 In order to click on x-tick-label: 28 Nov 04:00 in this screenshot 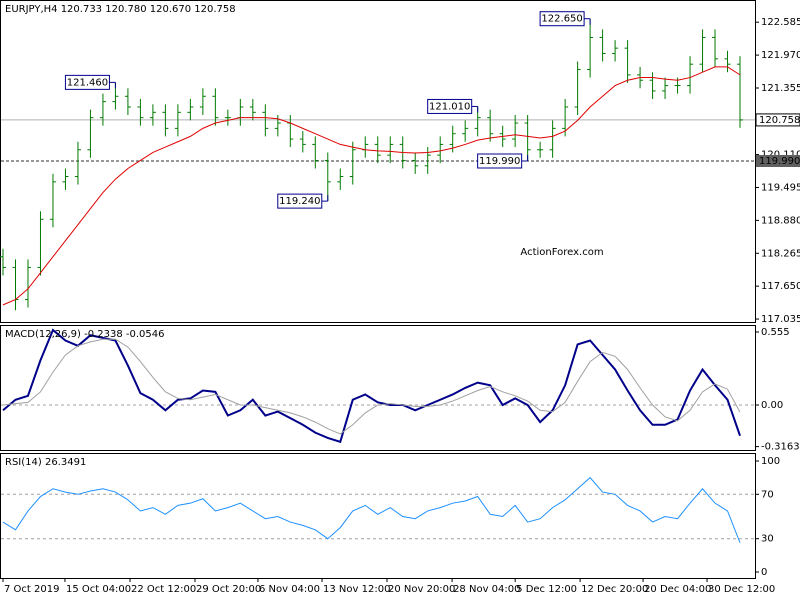, I will do `click(486, 589)`.